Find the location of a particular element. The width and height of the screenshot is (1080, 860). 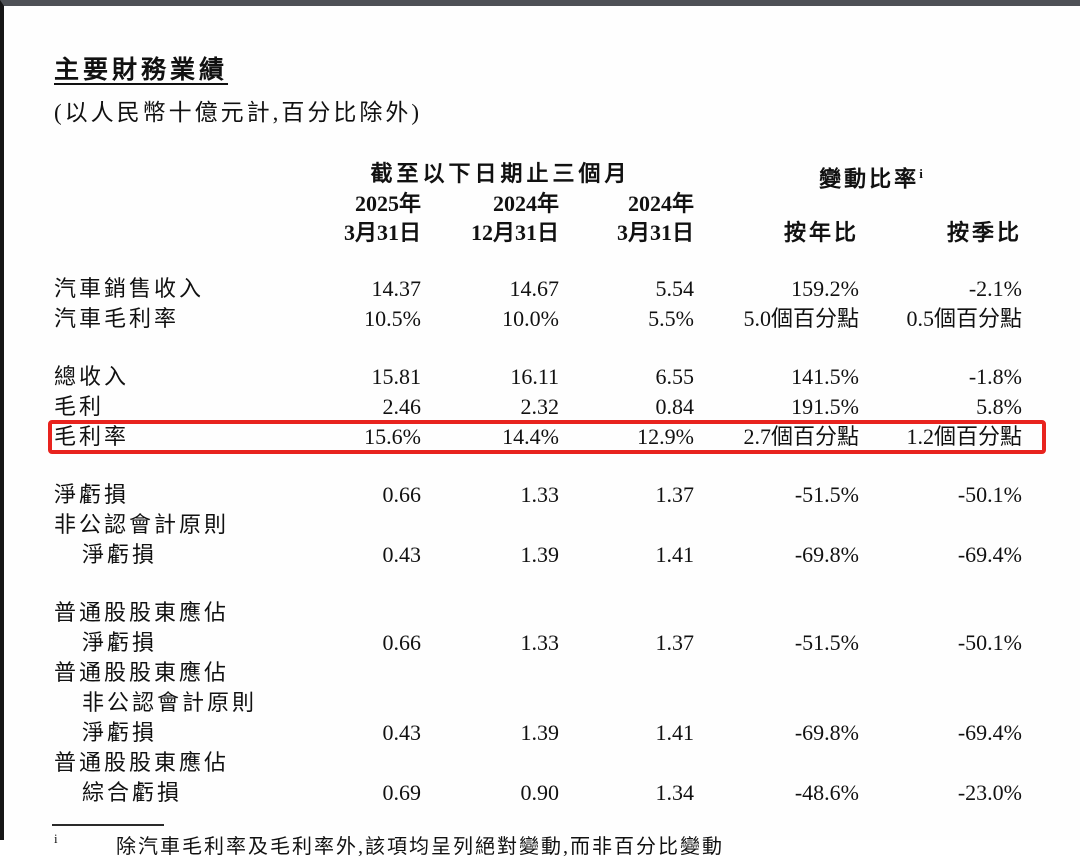

header-col-year-3: 2024年 is located at coordinates (660, 203).